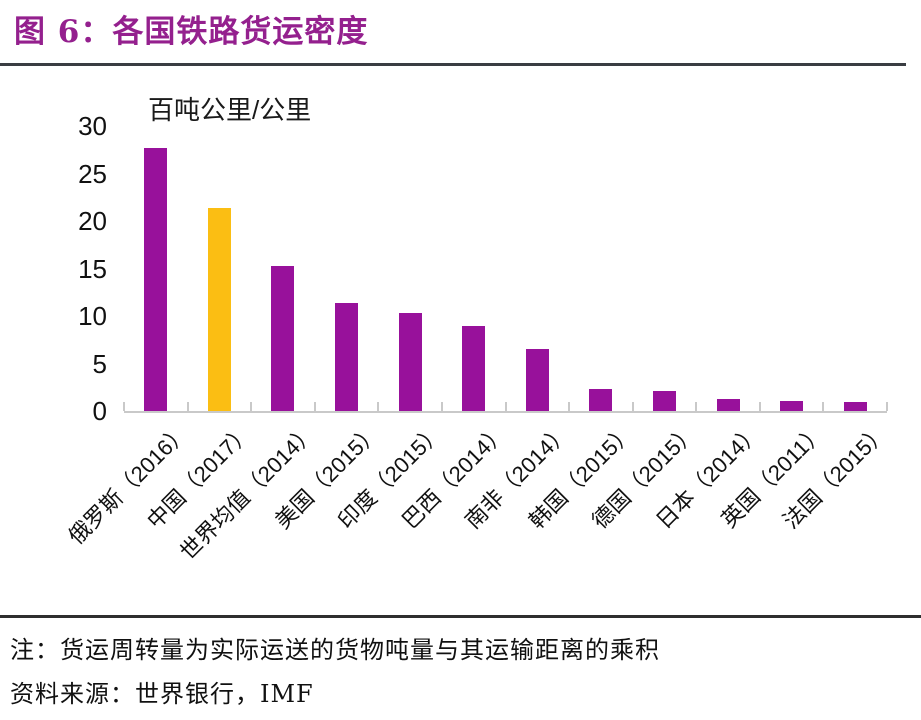 This screenshot has width=921, height=720. I want to click on title-divider, so click(453, 64).